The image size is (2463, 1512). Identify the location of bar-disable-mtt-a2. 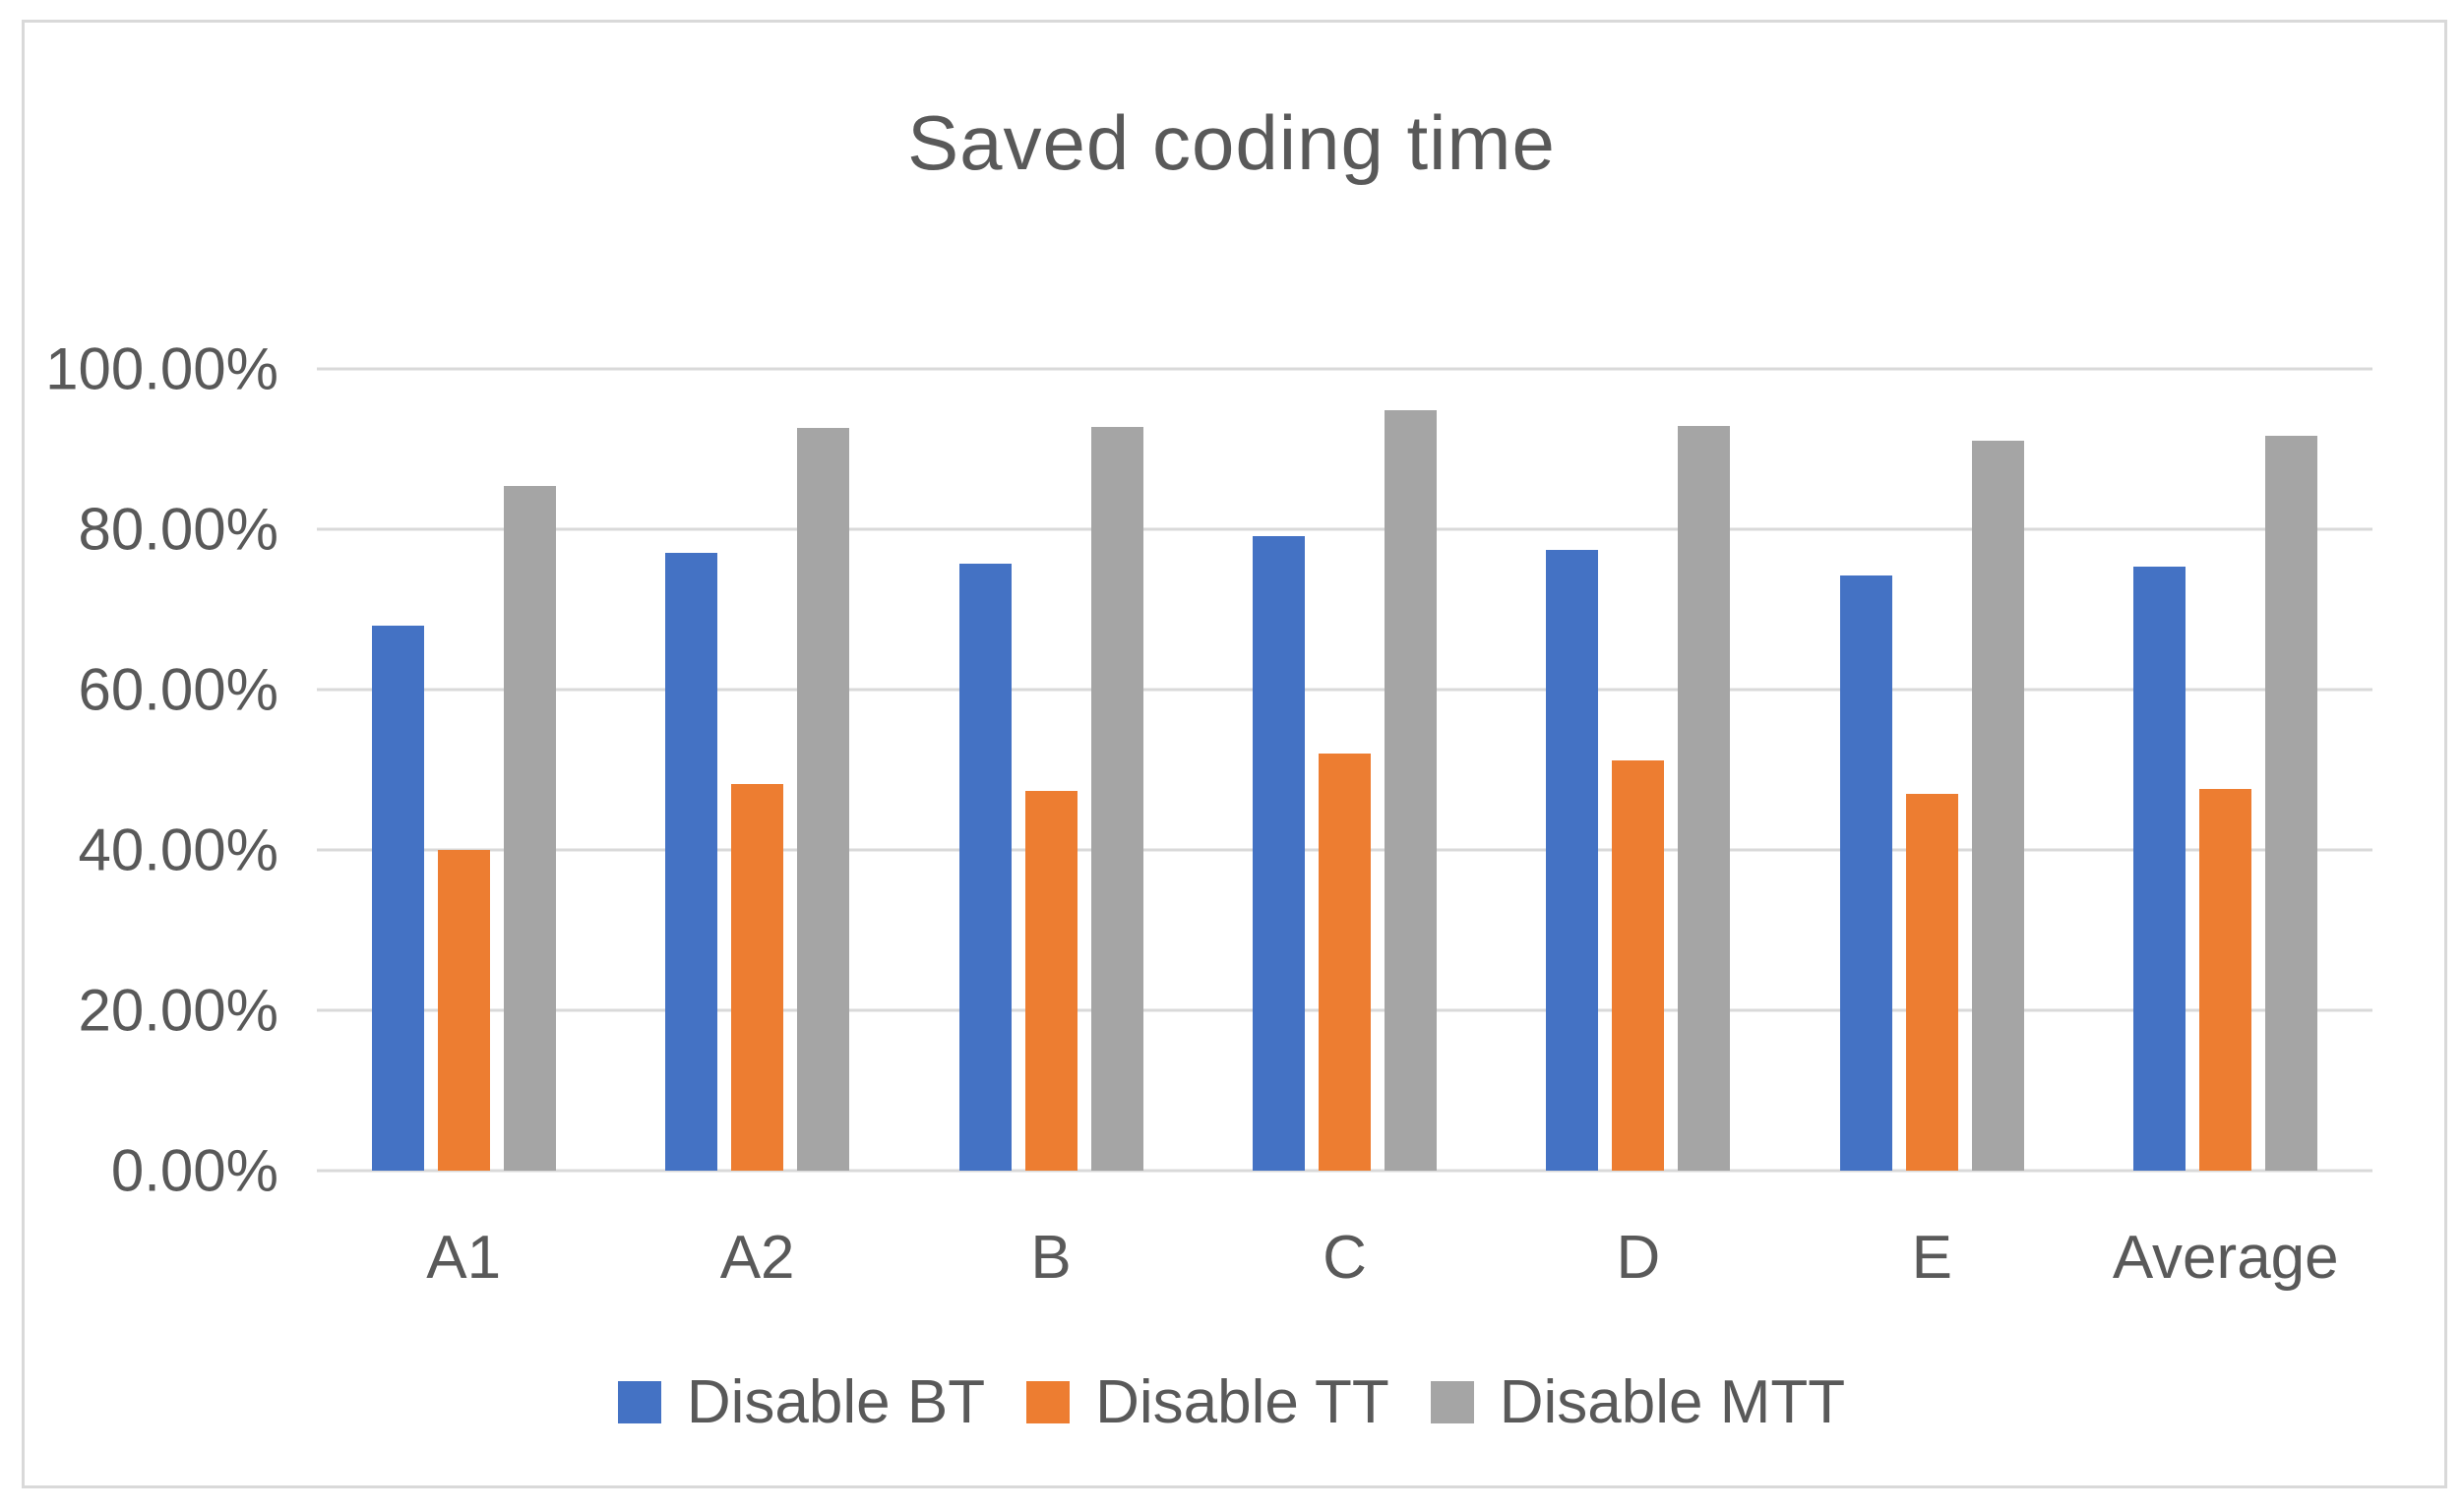
(824, 800).